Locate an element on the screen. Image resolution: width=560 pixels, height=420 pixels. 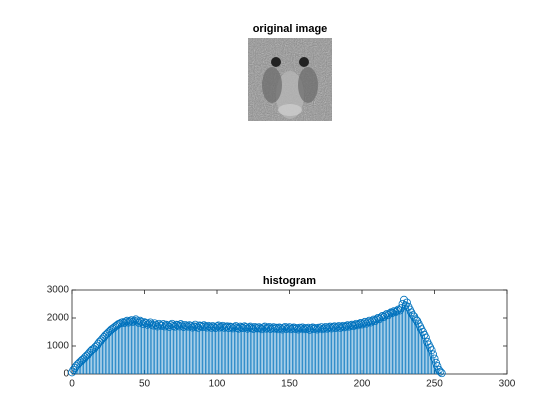
x-tick-label: 250 is located at coordinates (434, 384).